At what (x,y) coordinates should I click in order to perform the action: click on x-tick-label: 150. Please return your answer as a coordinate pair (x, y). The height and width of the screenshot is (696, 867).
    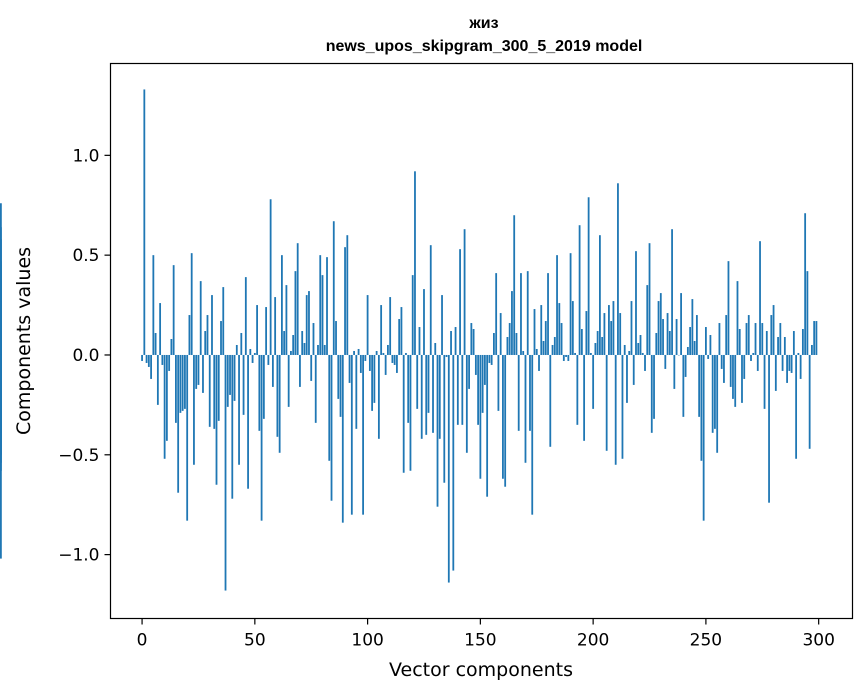
    Looking at the image, I should click on (480, 641).